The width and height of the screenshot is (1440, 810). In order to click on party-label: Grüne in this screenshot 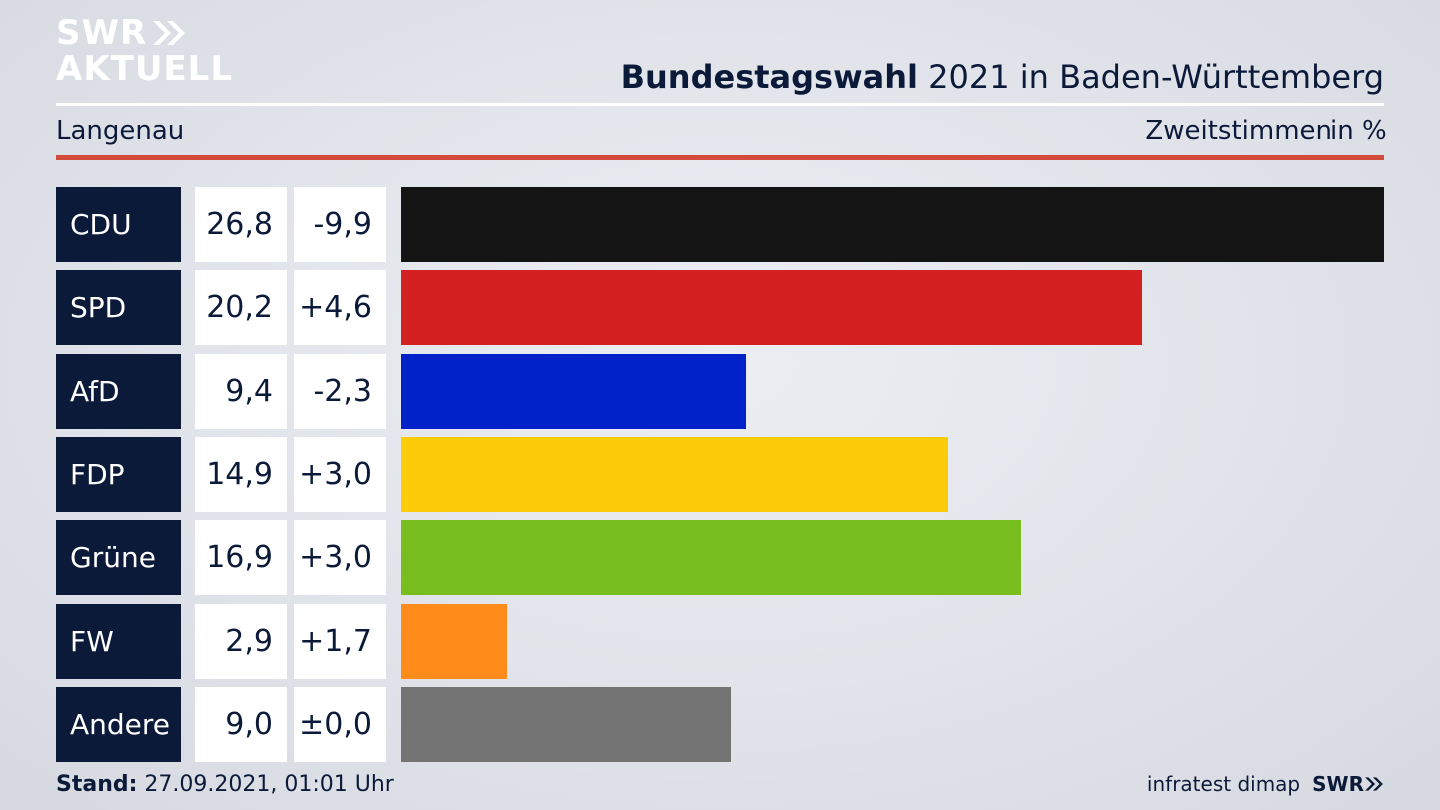, I will do `click(118, 558)`.